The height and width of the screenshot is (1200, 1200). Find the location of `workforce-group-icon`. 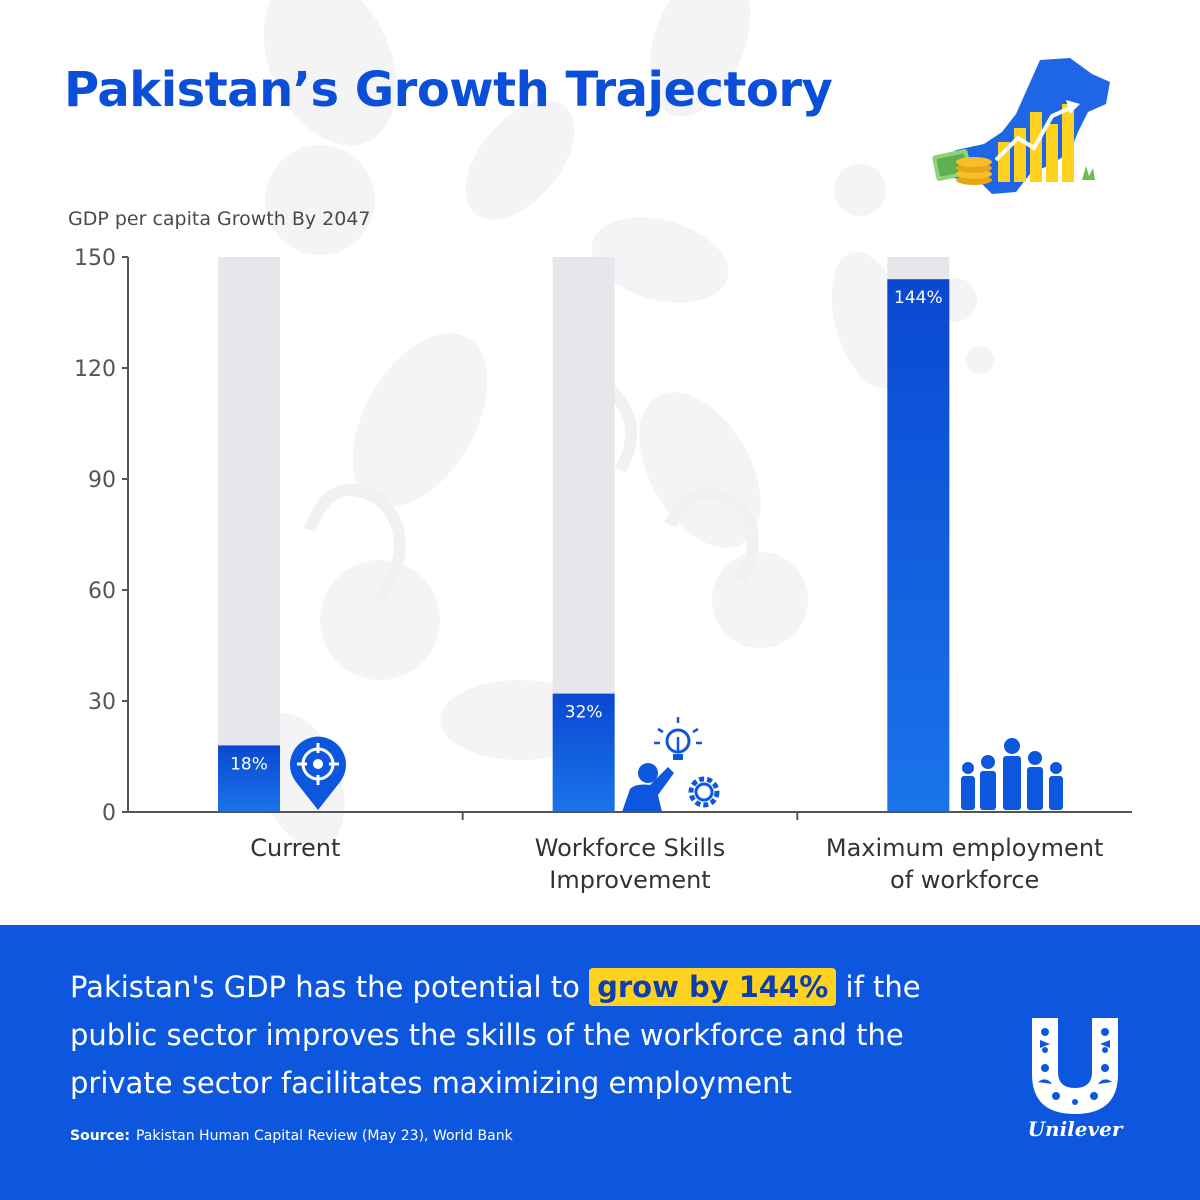

workforce-group-icon is located at coordinates (1012, 774).